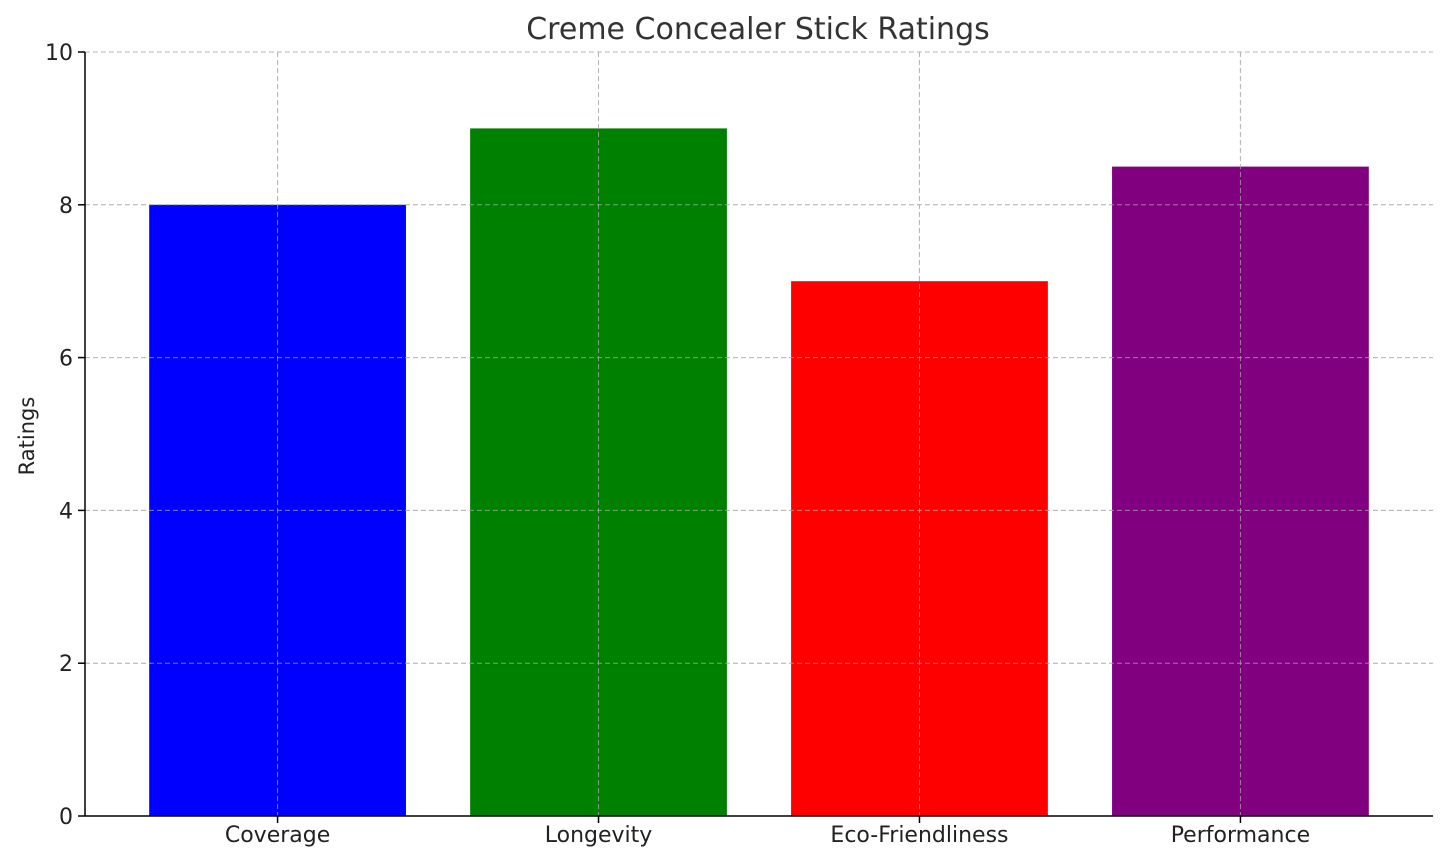  I want to click on y-tick-label: 4, so click(66, 511).